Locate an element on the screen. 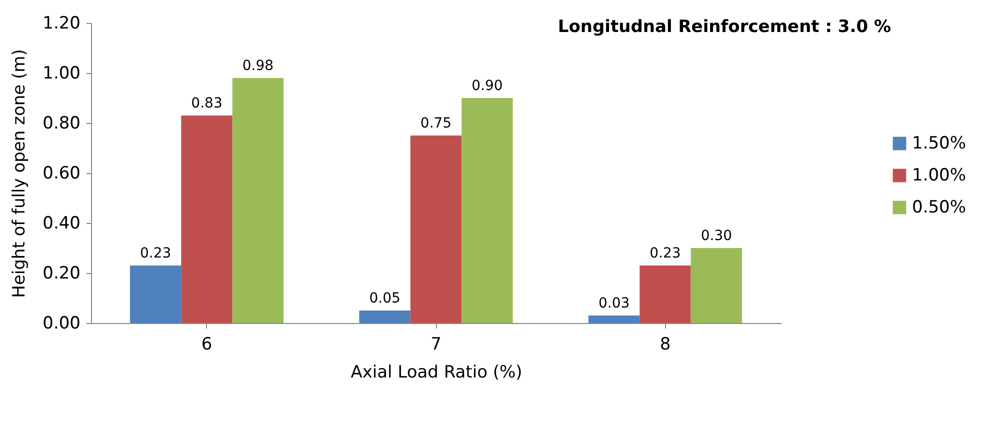  y-tick-label: 0.00 is located at coordinates (61, 324).